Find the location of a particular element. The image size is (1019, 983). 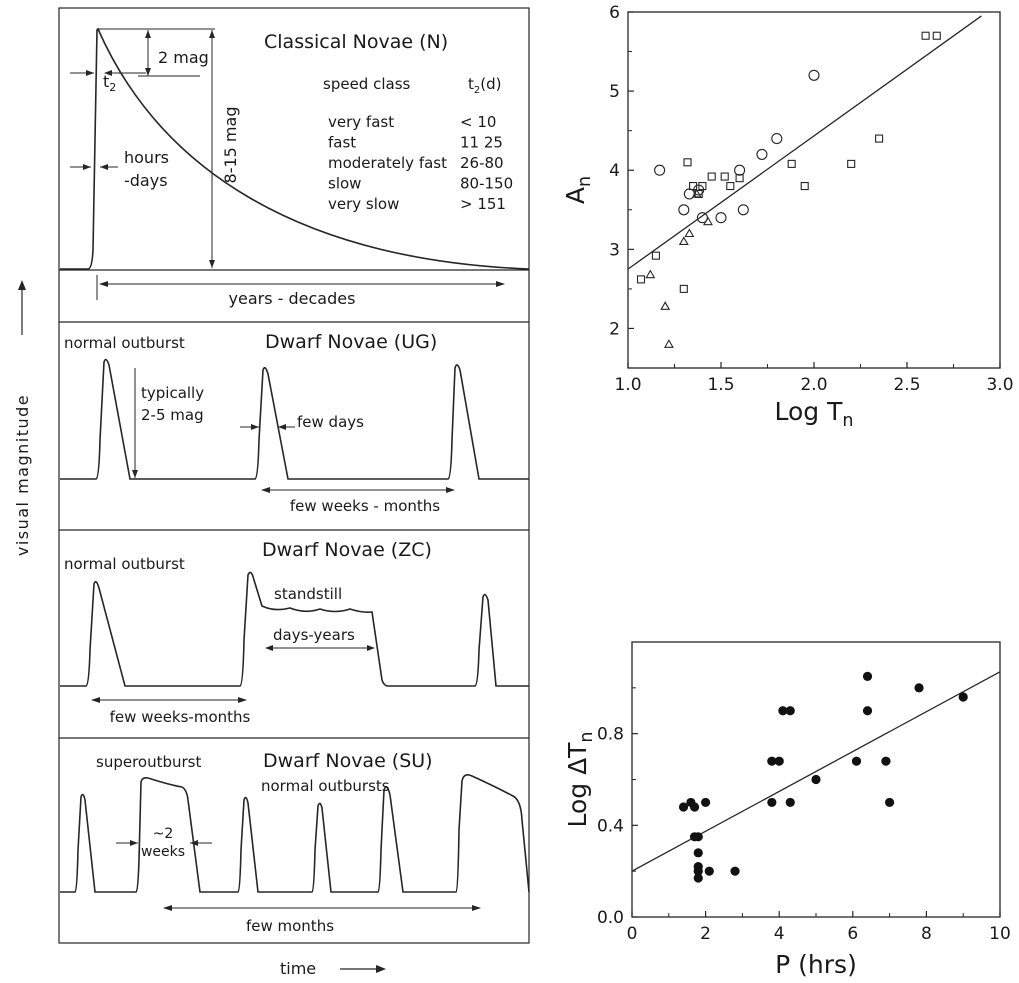

standstill-label: standstill is located at coordinates (308, 594).